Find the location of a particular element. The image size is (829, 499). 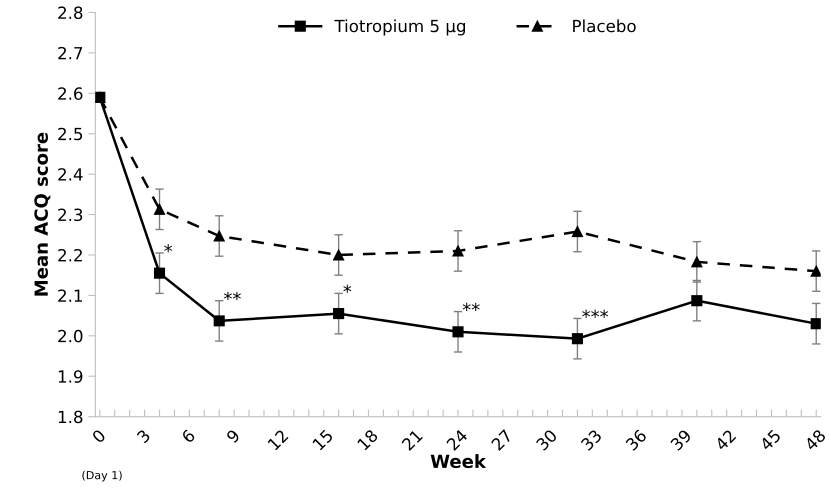

y-tick-label: 2.2 is located at coordinates (70, 255).